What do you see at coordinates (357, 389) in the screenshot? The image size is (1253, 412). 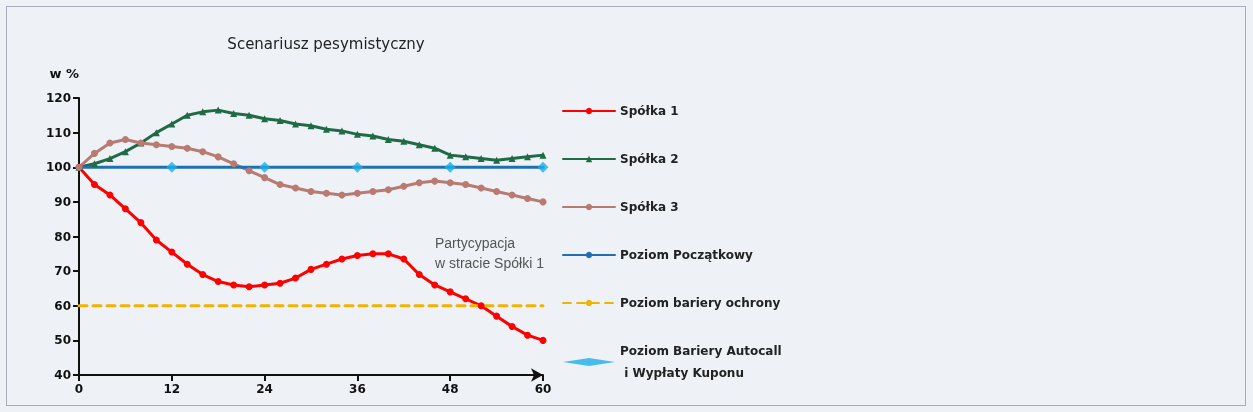 I see `x-tick-label: 36` at bounding box center [357, 389].